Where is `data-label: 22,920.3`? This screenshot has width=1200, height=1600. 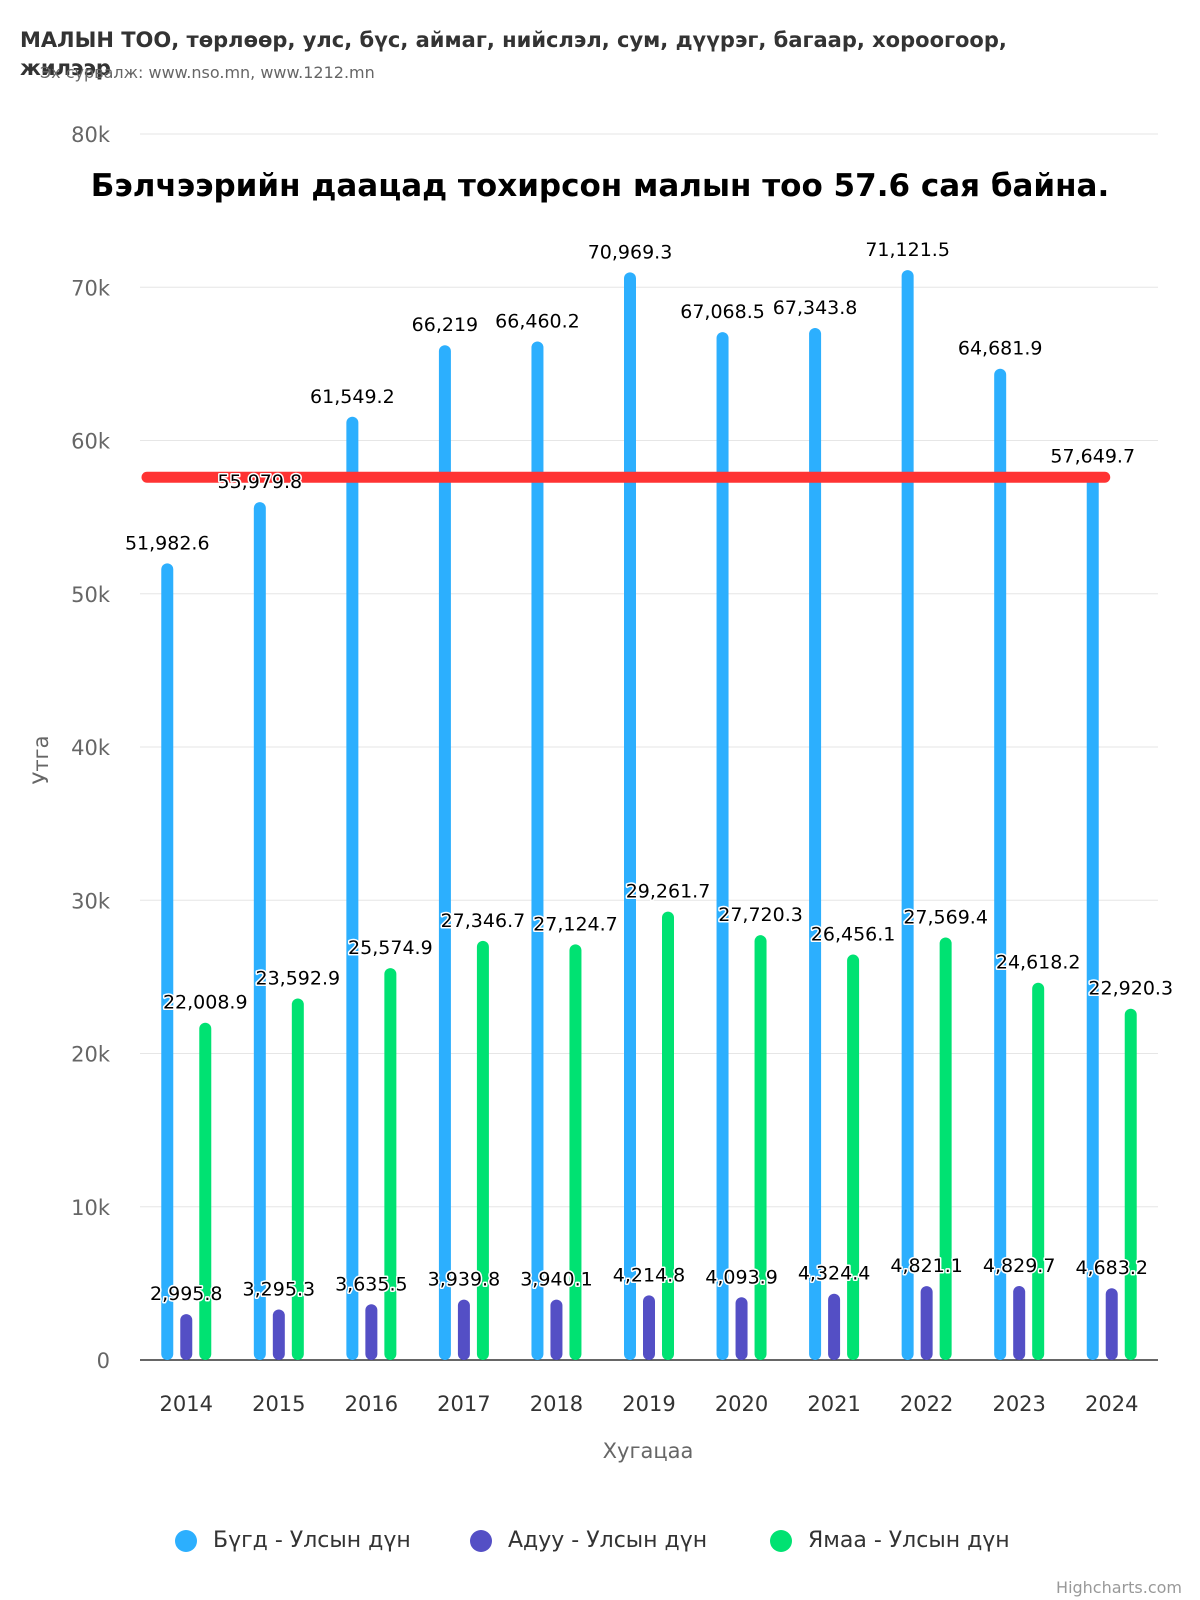
data-label: 22,920.3 is located at coordinates (1130, 989).